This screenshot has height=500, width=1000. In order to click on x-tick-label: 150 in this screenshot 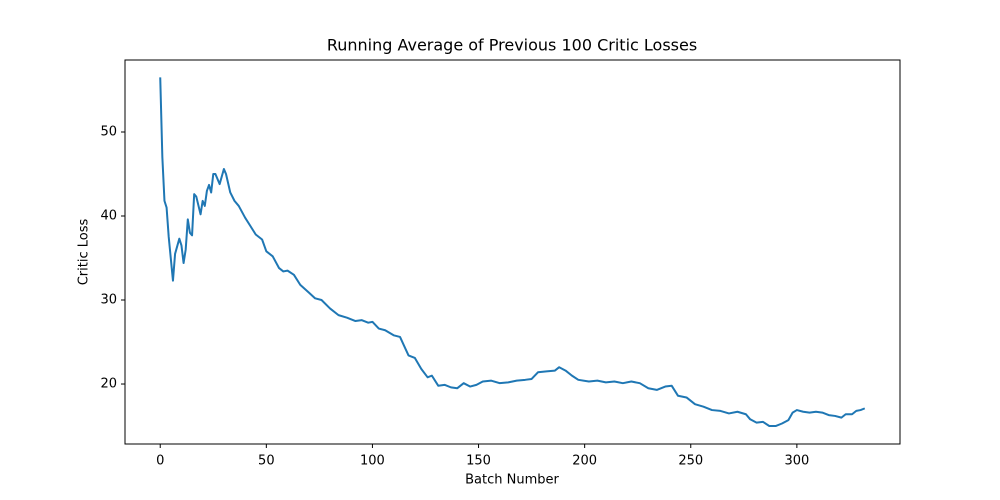, I will do `click(478, 461)`.